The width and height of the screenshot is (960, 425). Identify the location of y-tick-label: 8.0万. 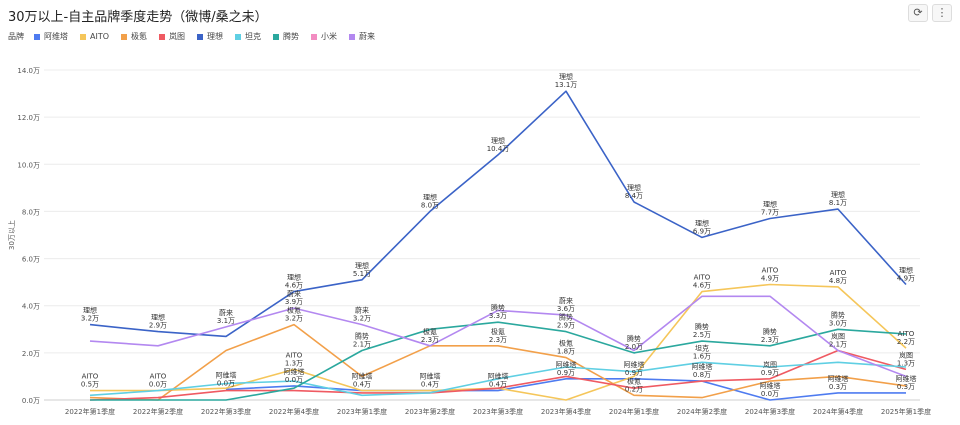
(31, 212).